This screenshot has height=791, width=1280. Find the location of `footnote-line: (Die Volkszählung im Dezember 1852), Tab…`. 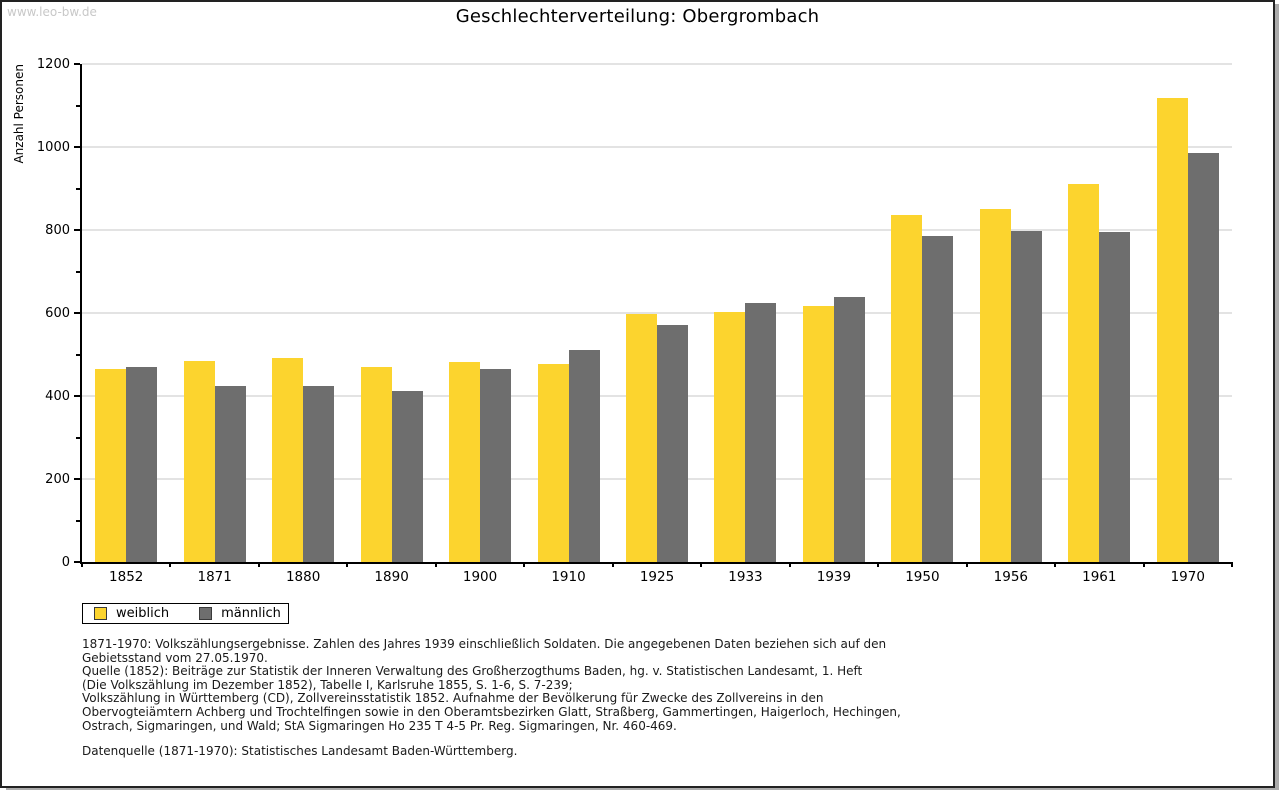

footnote-line: (Die Volkszählung im Dezember 1852), Tab… is located at coordinates (327, 684).